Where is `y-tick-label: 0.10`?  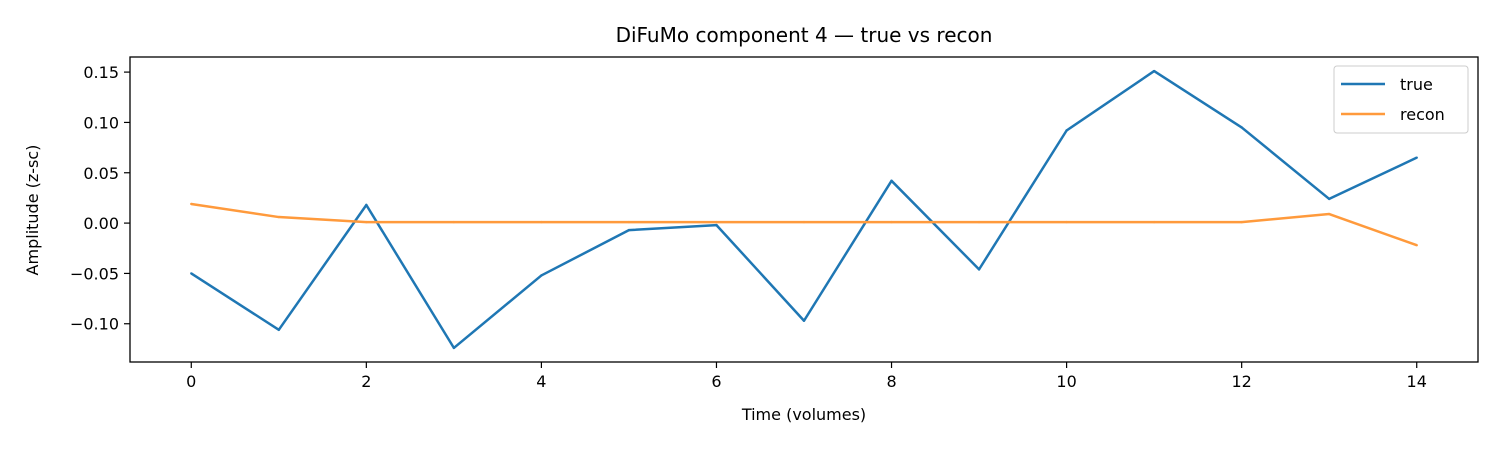
y-tick-label: 0.10 is located at coordinates (101, 122).